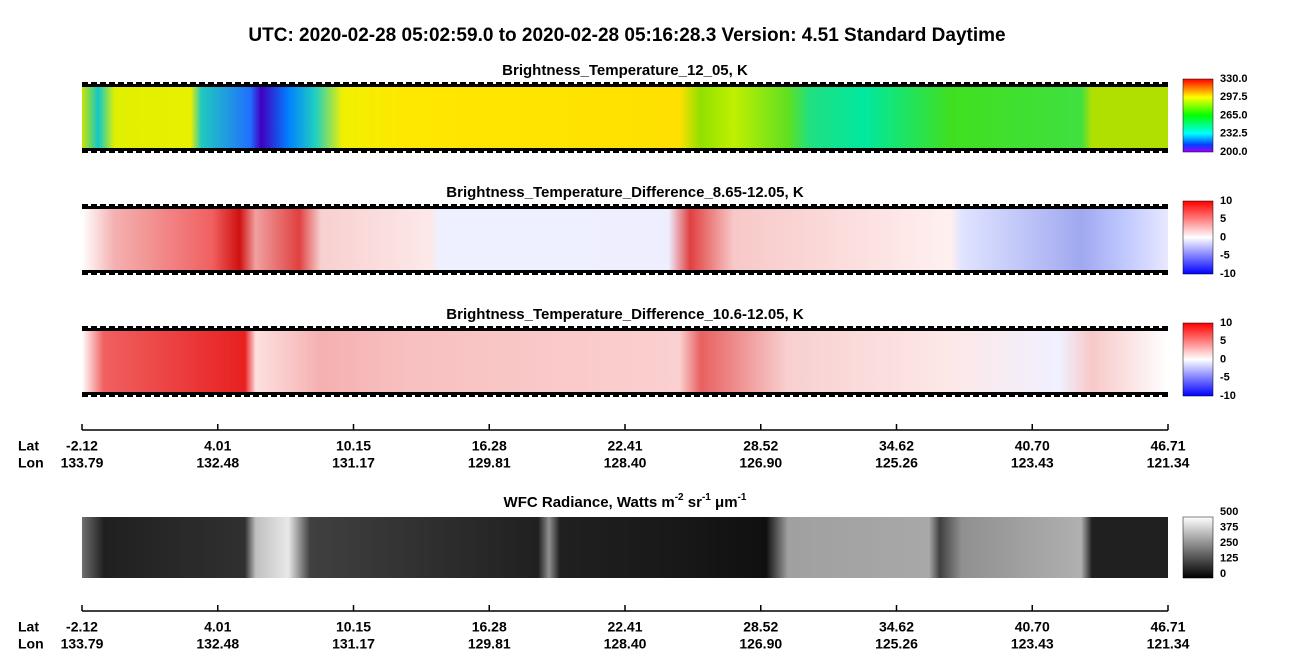 Image resolution: width=1300 pixels, height=672 pixels. What do you see at coordinates (1229, 543) in the screenshot?
I see `colorbar-label: 250` at bounding box center [1229, 543].